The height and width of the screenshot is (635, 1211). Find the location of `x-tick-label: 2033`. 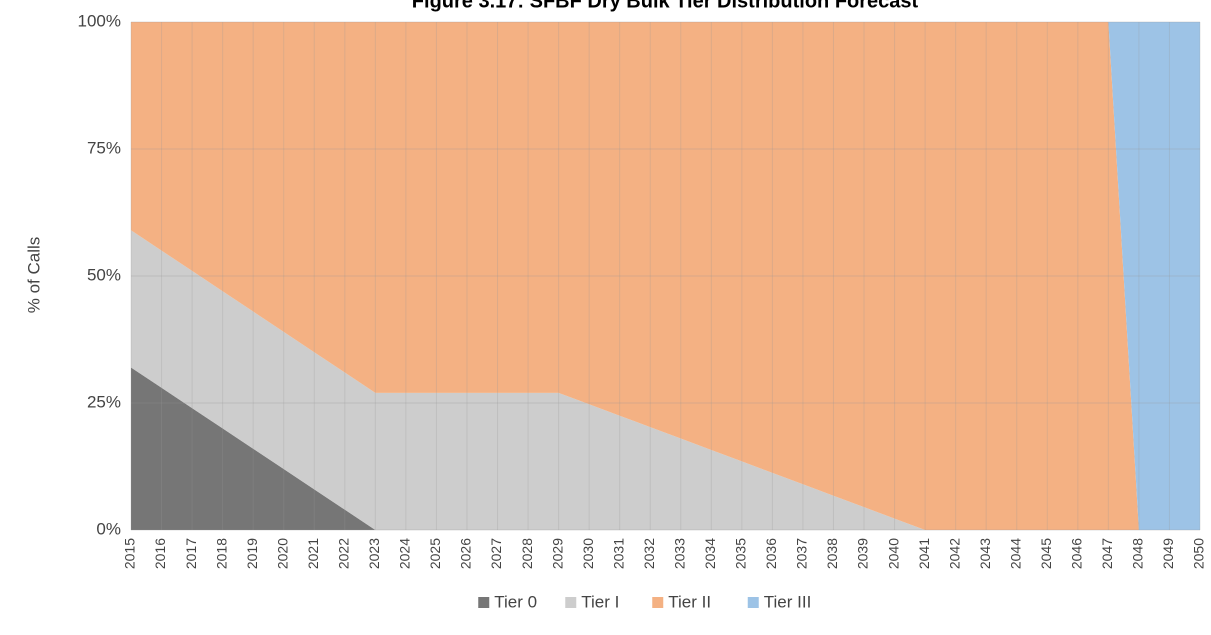

x-tick-label: 2033 is located at coordinates (679, 553).